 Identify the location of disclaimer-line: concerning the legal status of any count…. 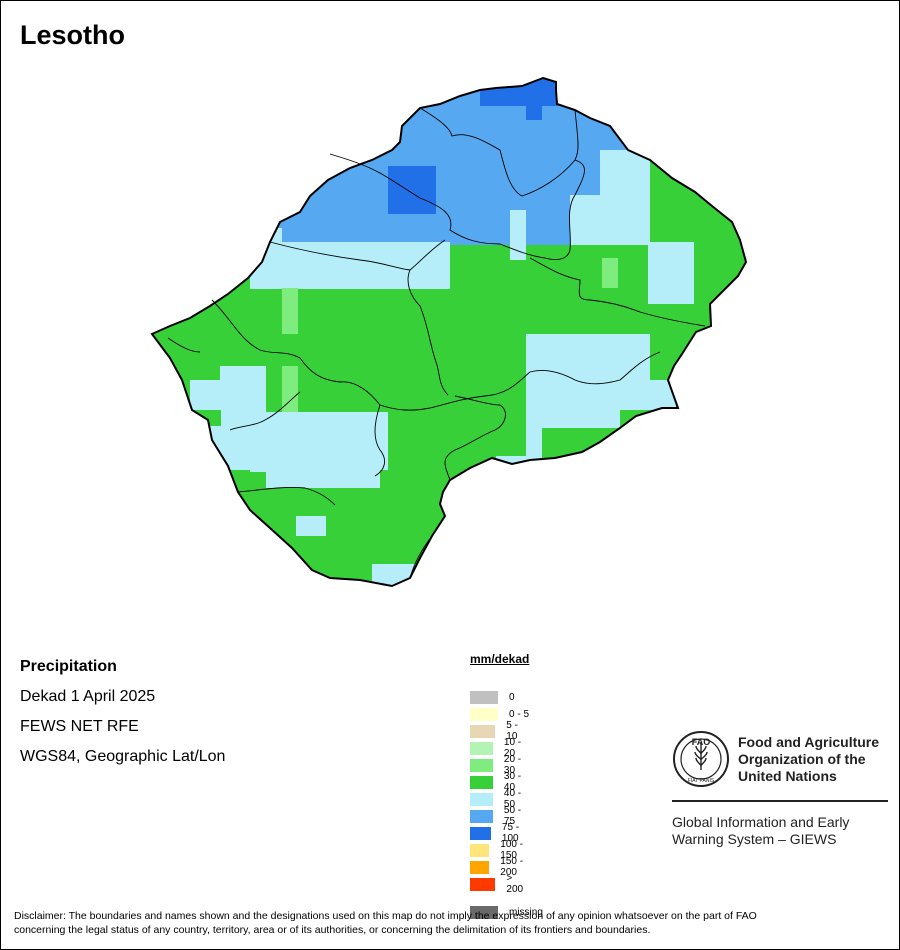
(332, 930).